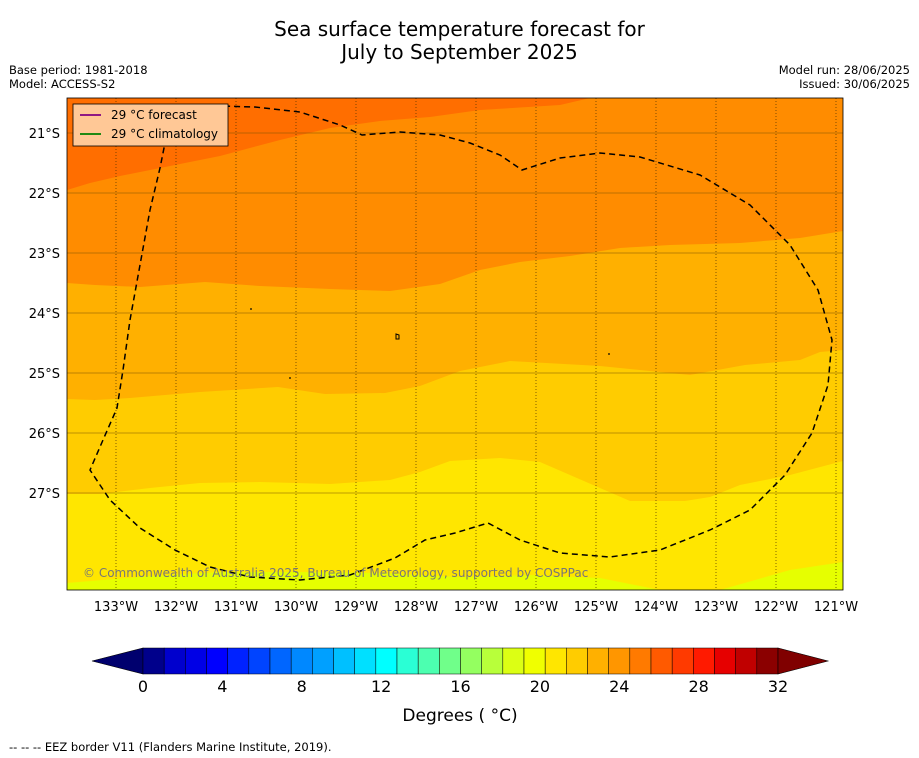  Describe the element at coordinates (416, 607) in the screenshot. I see `longitude-tick-label: 128°W` at that location.